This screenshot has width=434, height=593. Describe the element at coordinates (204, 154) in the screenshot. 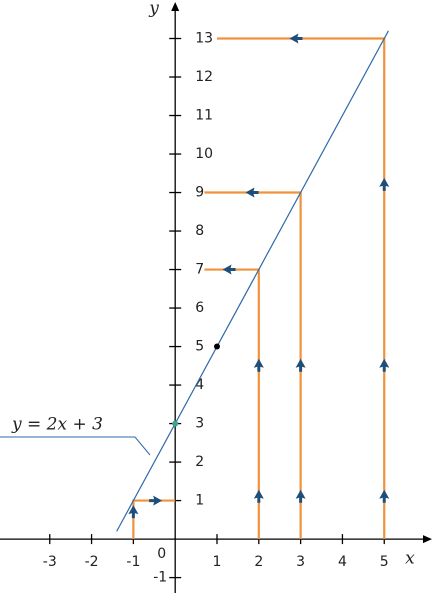

I see `y-tick-label: 10` at that location.